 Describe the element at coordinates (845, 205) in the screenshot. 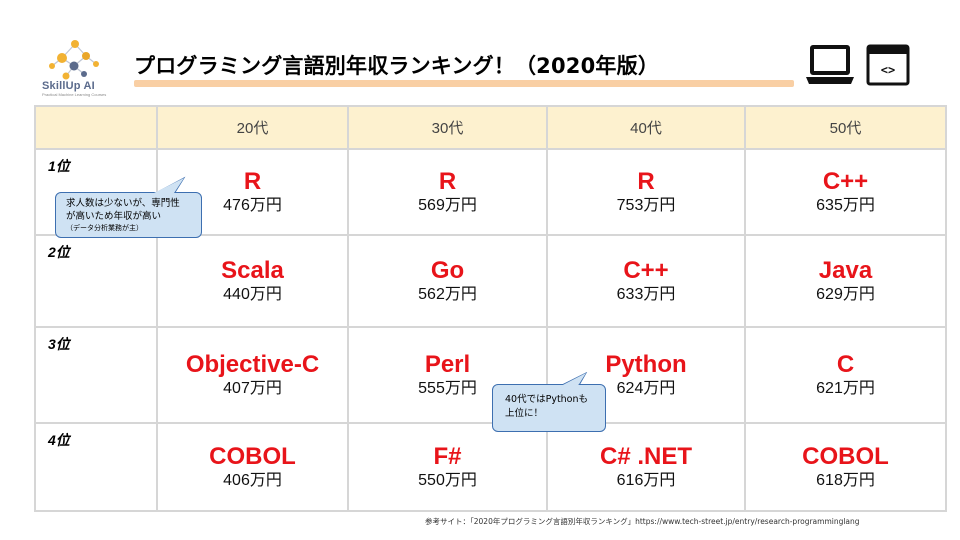

I see `salary-value: 635万円` at that location.